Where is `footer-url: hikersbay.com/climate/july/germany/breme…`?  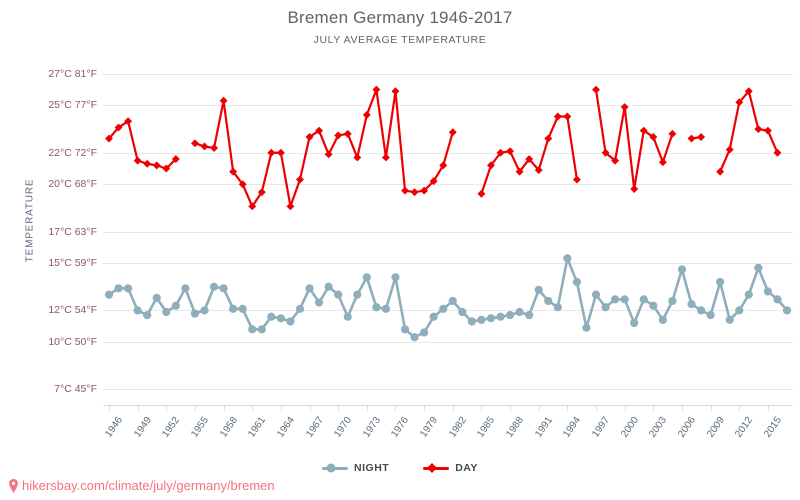 footer-url: hikersbay.com/climate/july/germany/breme… is located at coordinates (148, 485).